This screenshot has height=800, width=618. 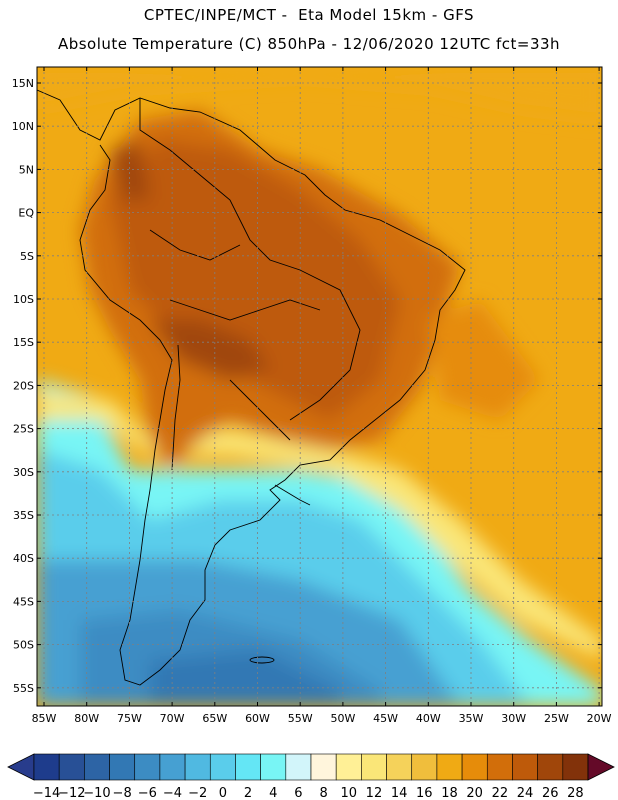 What do you see at coordinates (23, 472) in the screenshot?
I see `lat-label: 30S` at bounding box center [23, 472].